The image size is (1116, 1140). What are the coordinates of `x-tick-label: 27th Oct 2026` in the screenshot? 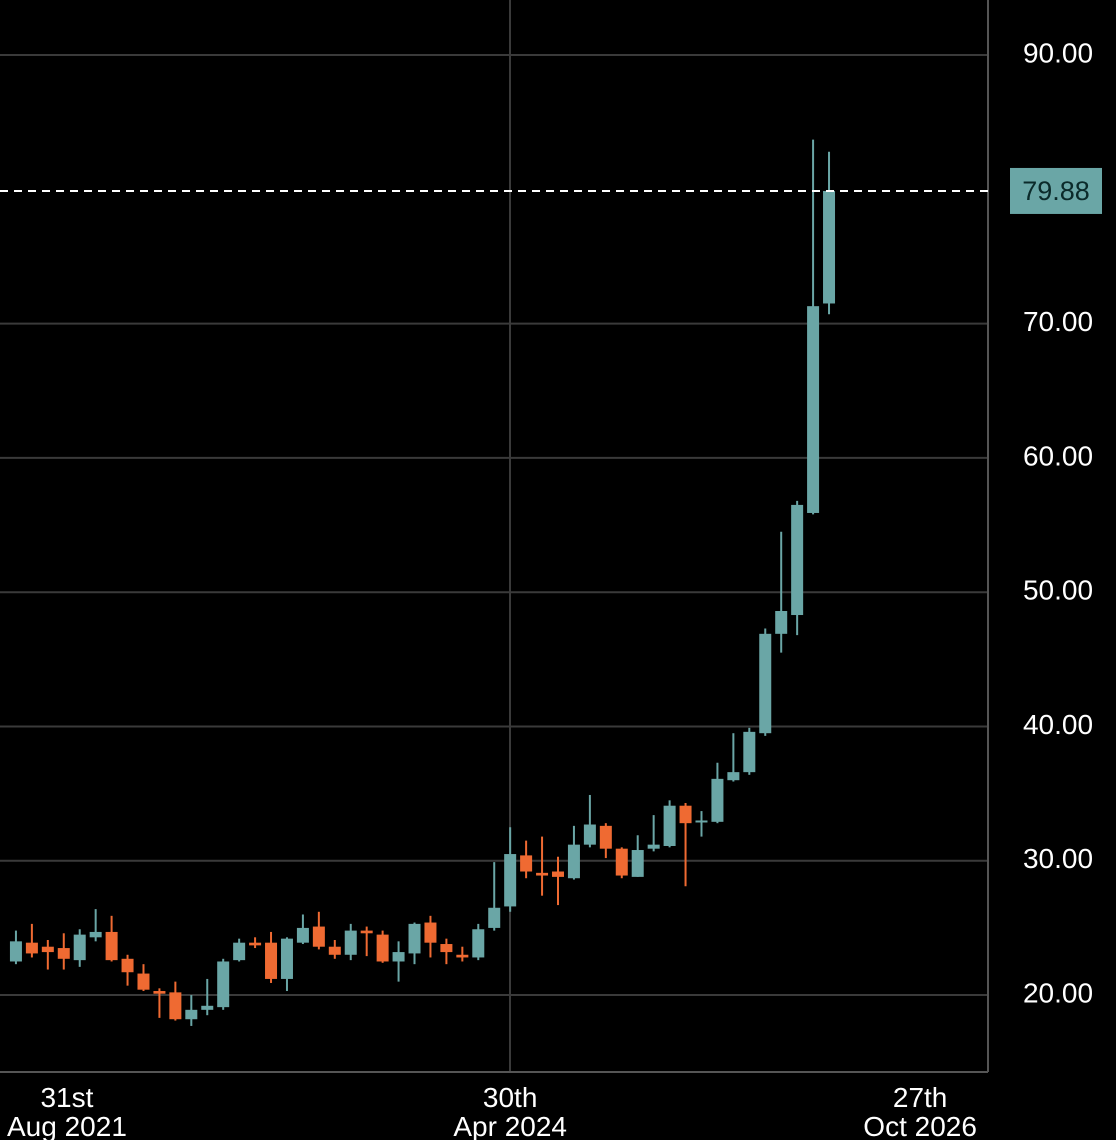 It's located at (920, 1111).